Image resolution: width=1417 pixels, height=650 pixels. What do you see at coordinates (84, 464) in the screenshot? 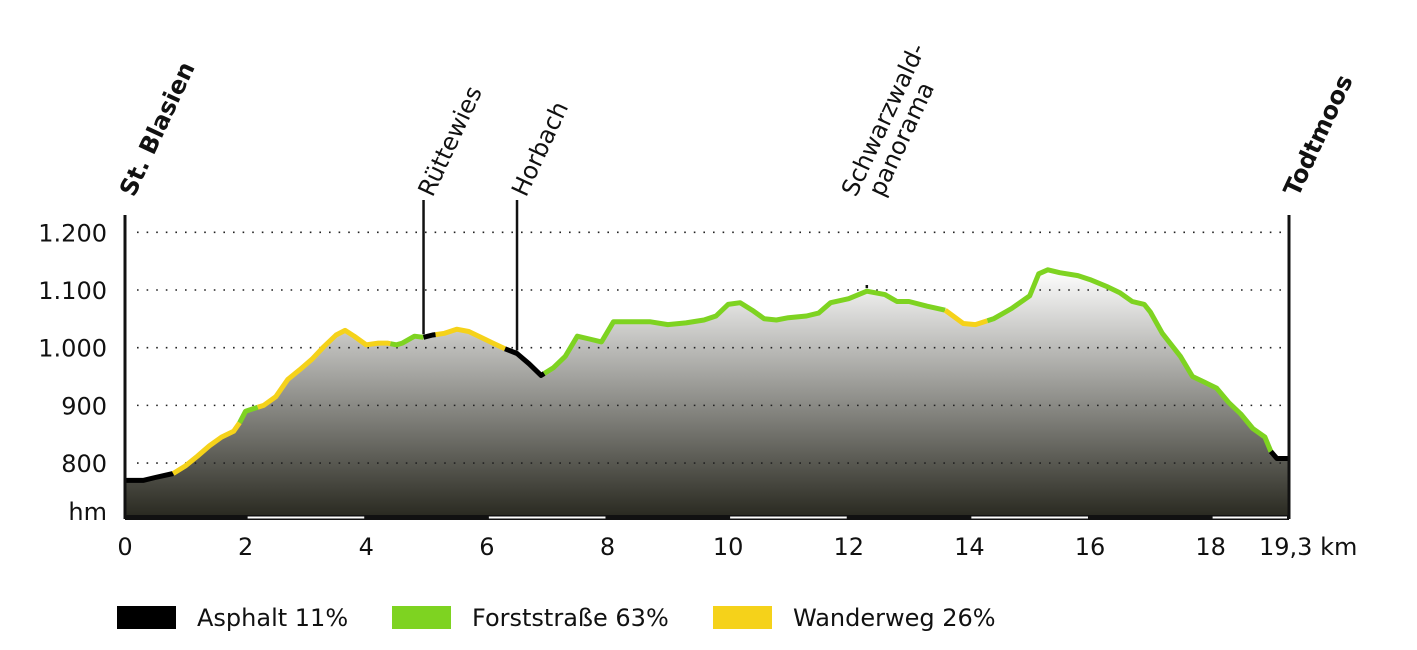
I see `y-tick-label: 800` at bounding box center [84, 464].